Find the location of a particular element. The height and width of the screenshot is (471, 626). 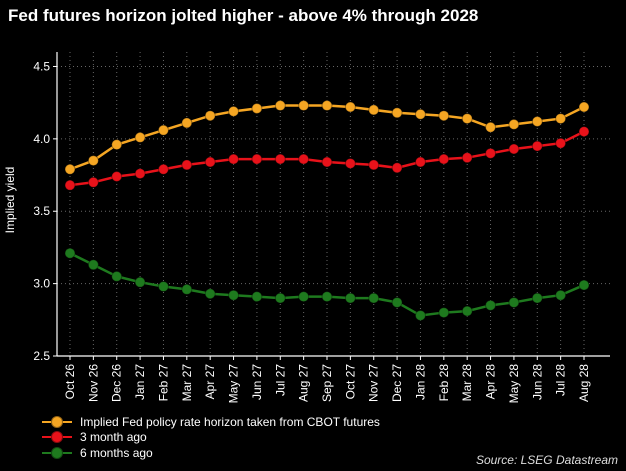

source-note: Source: LSEG Datastream is located at coordinates (546, 460).